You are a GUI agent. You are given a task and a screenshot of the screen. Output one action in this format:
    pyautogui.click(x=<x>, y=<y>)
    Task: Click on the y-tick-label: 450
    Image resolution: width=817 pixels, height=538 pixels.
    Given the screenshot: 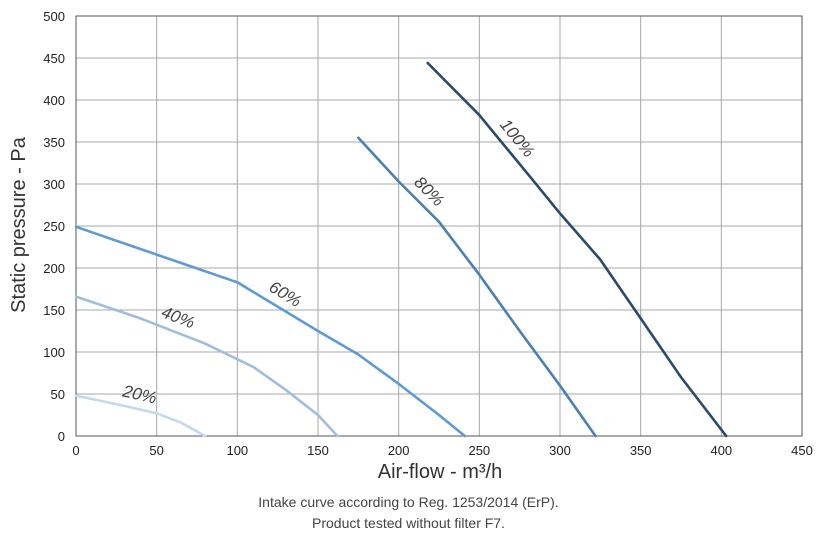 What is the action you would take?
    pyautogui.click(x=54, y=58)
    